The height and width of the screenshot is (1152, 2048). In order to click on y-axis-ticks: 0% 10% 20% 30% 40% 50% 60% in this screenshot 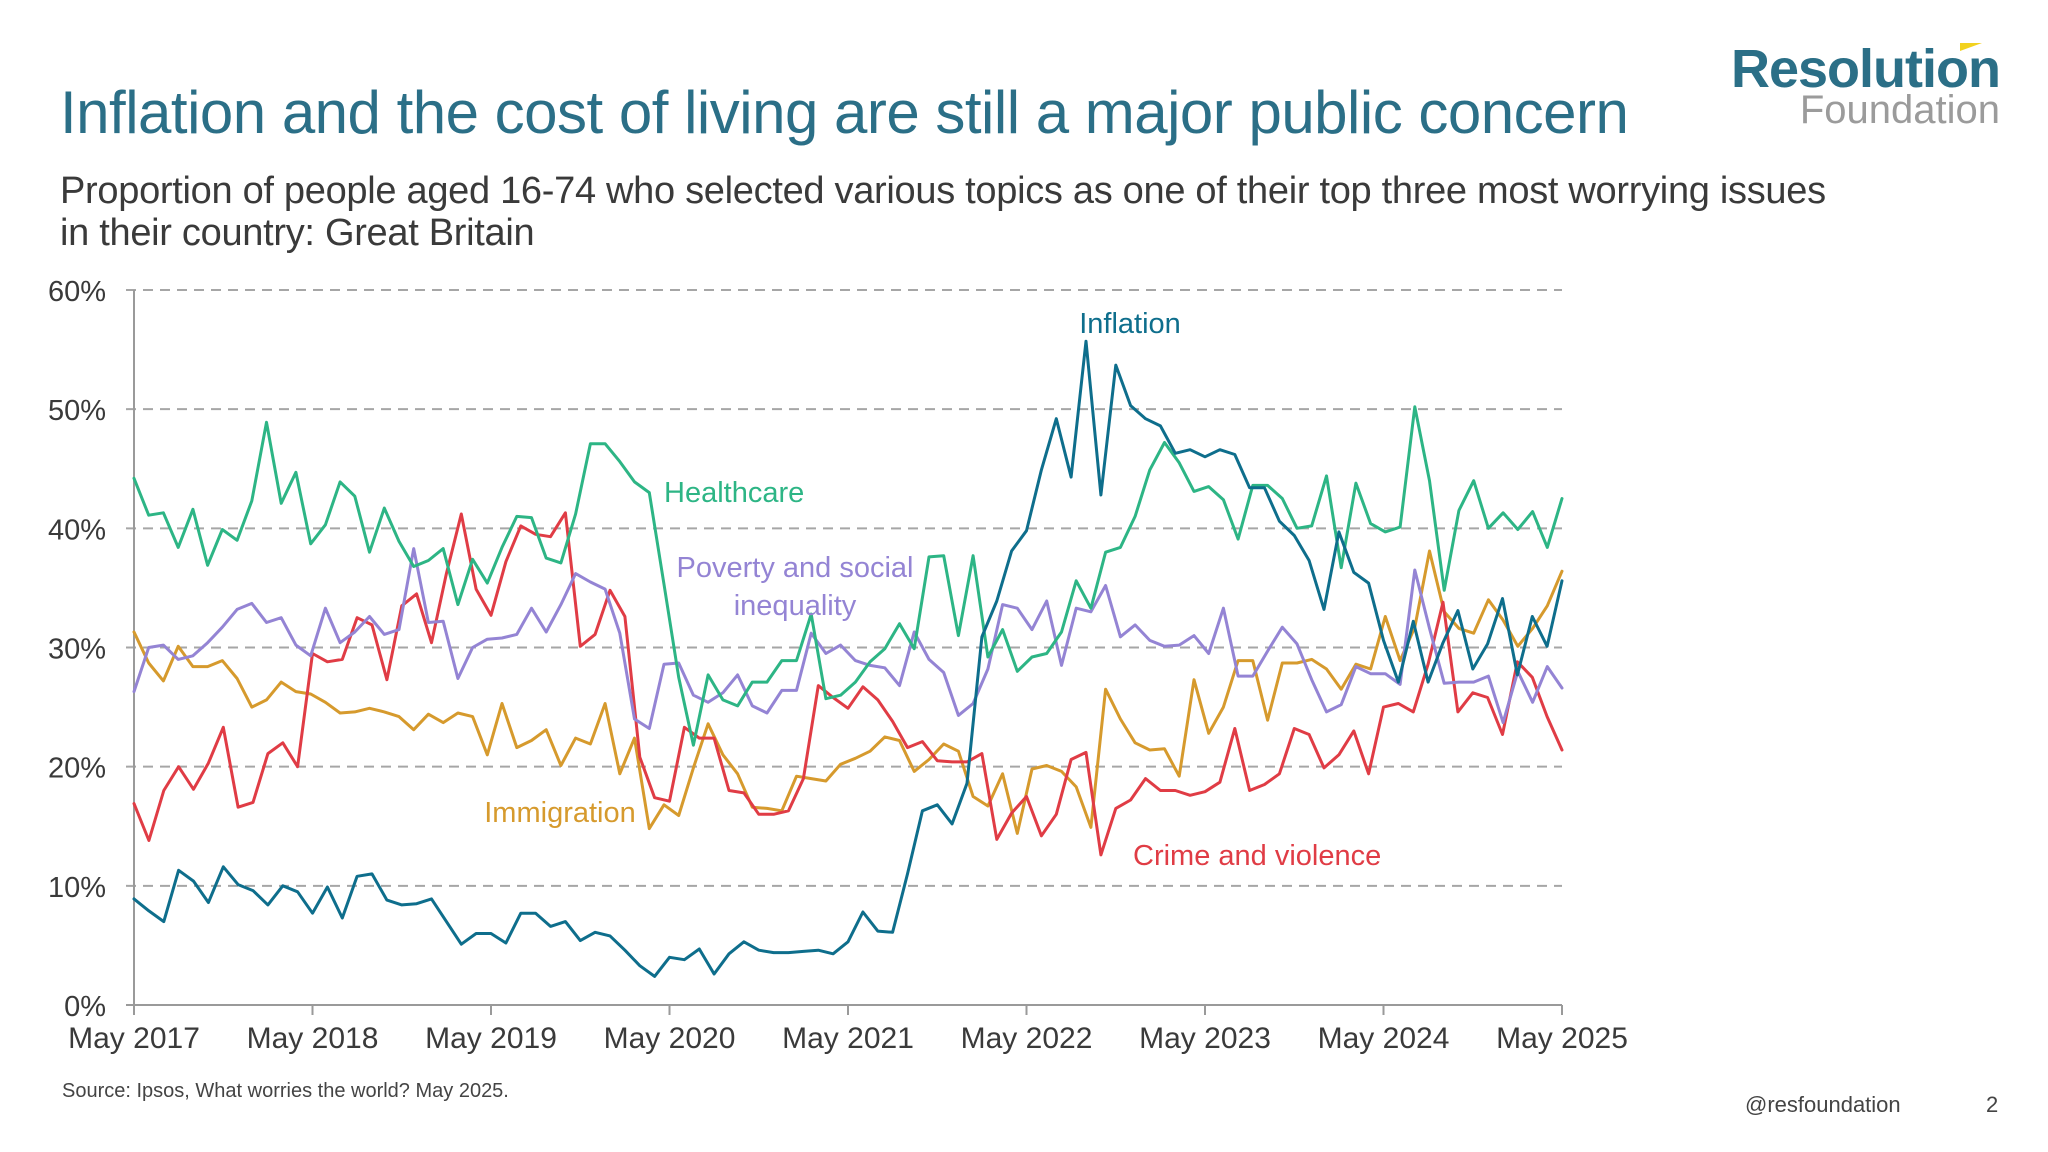, I will do `click(77, 649)`.